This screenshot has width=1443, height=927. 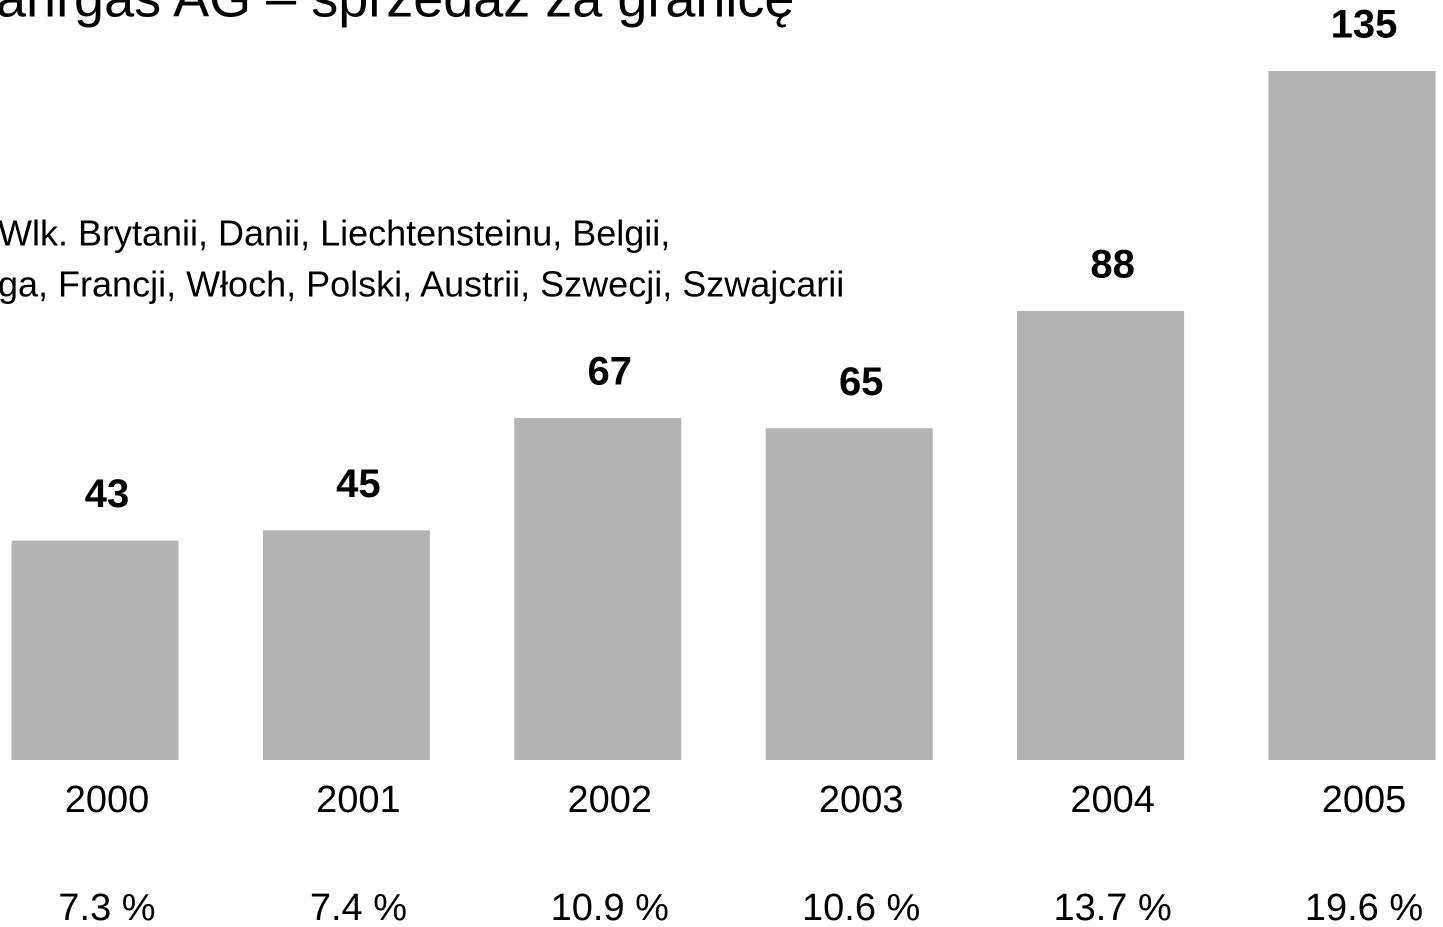 What do you see at coordinates (610, 907) in the screenshot?
I see `share-label: 10.9 %` at bounding box center [610, 907].